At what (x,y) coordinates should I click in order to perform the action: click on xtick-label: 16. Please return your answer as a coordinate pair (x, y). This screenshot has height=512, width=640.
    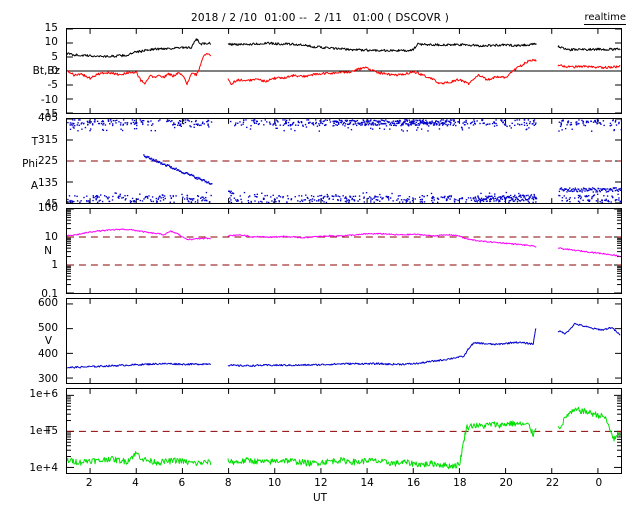
    Looking at the image, I should click on (413, 483).